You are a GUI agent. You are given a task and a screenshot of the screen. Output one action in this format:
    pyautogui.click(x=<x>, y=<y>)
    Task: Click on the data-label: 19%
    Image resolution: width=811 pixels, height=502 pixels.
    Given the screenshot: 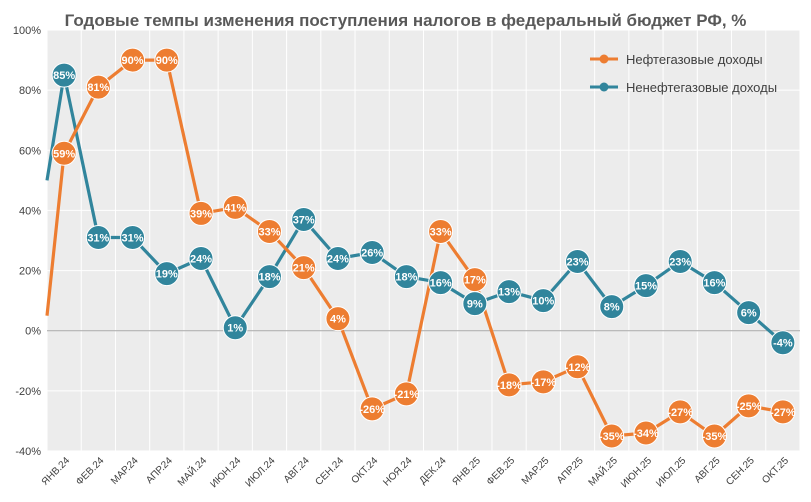 What is the action you would take?
    pyautogui.click(x=167, y=275)
    